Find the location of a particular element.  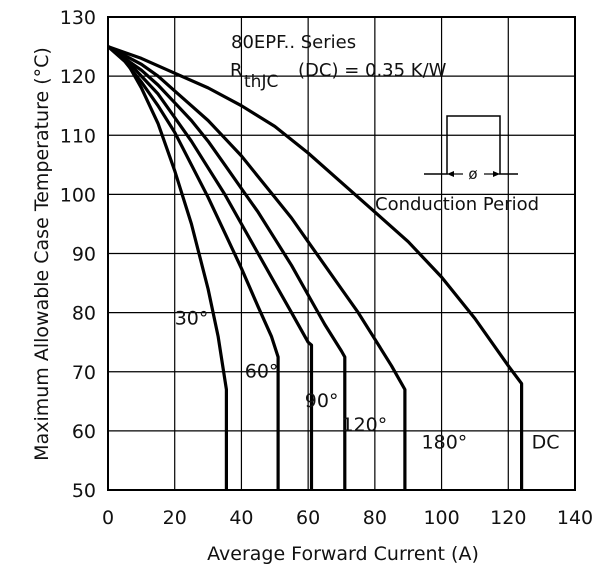

x-tick-label: 80 is located at coordinates (375, 518).